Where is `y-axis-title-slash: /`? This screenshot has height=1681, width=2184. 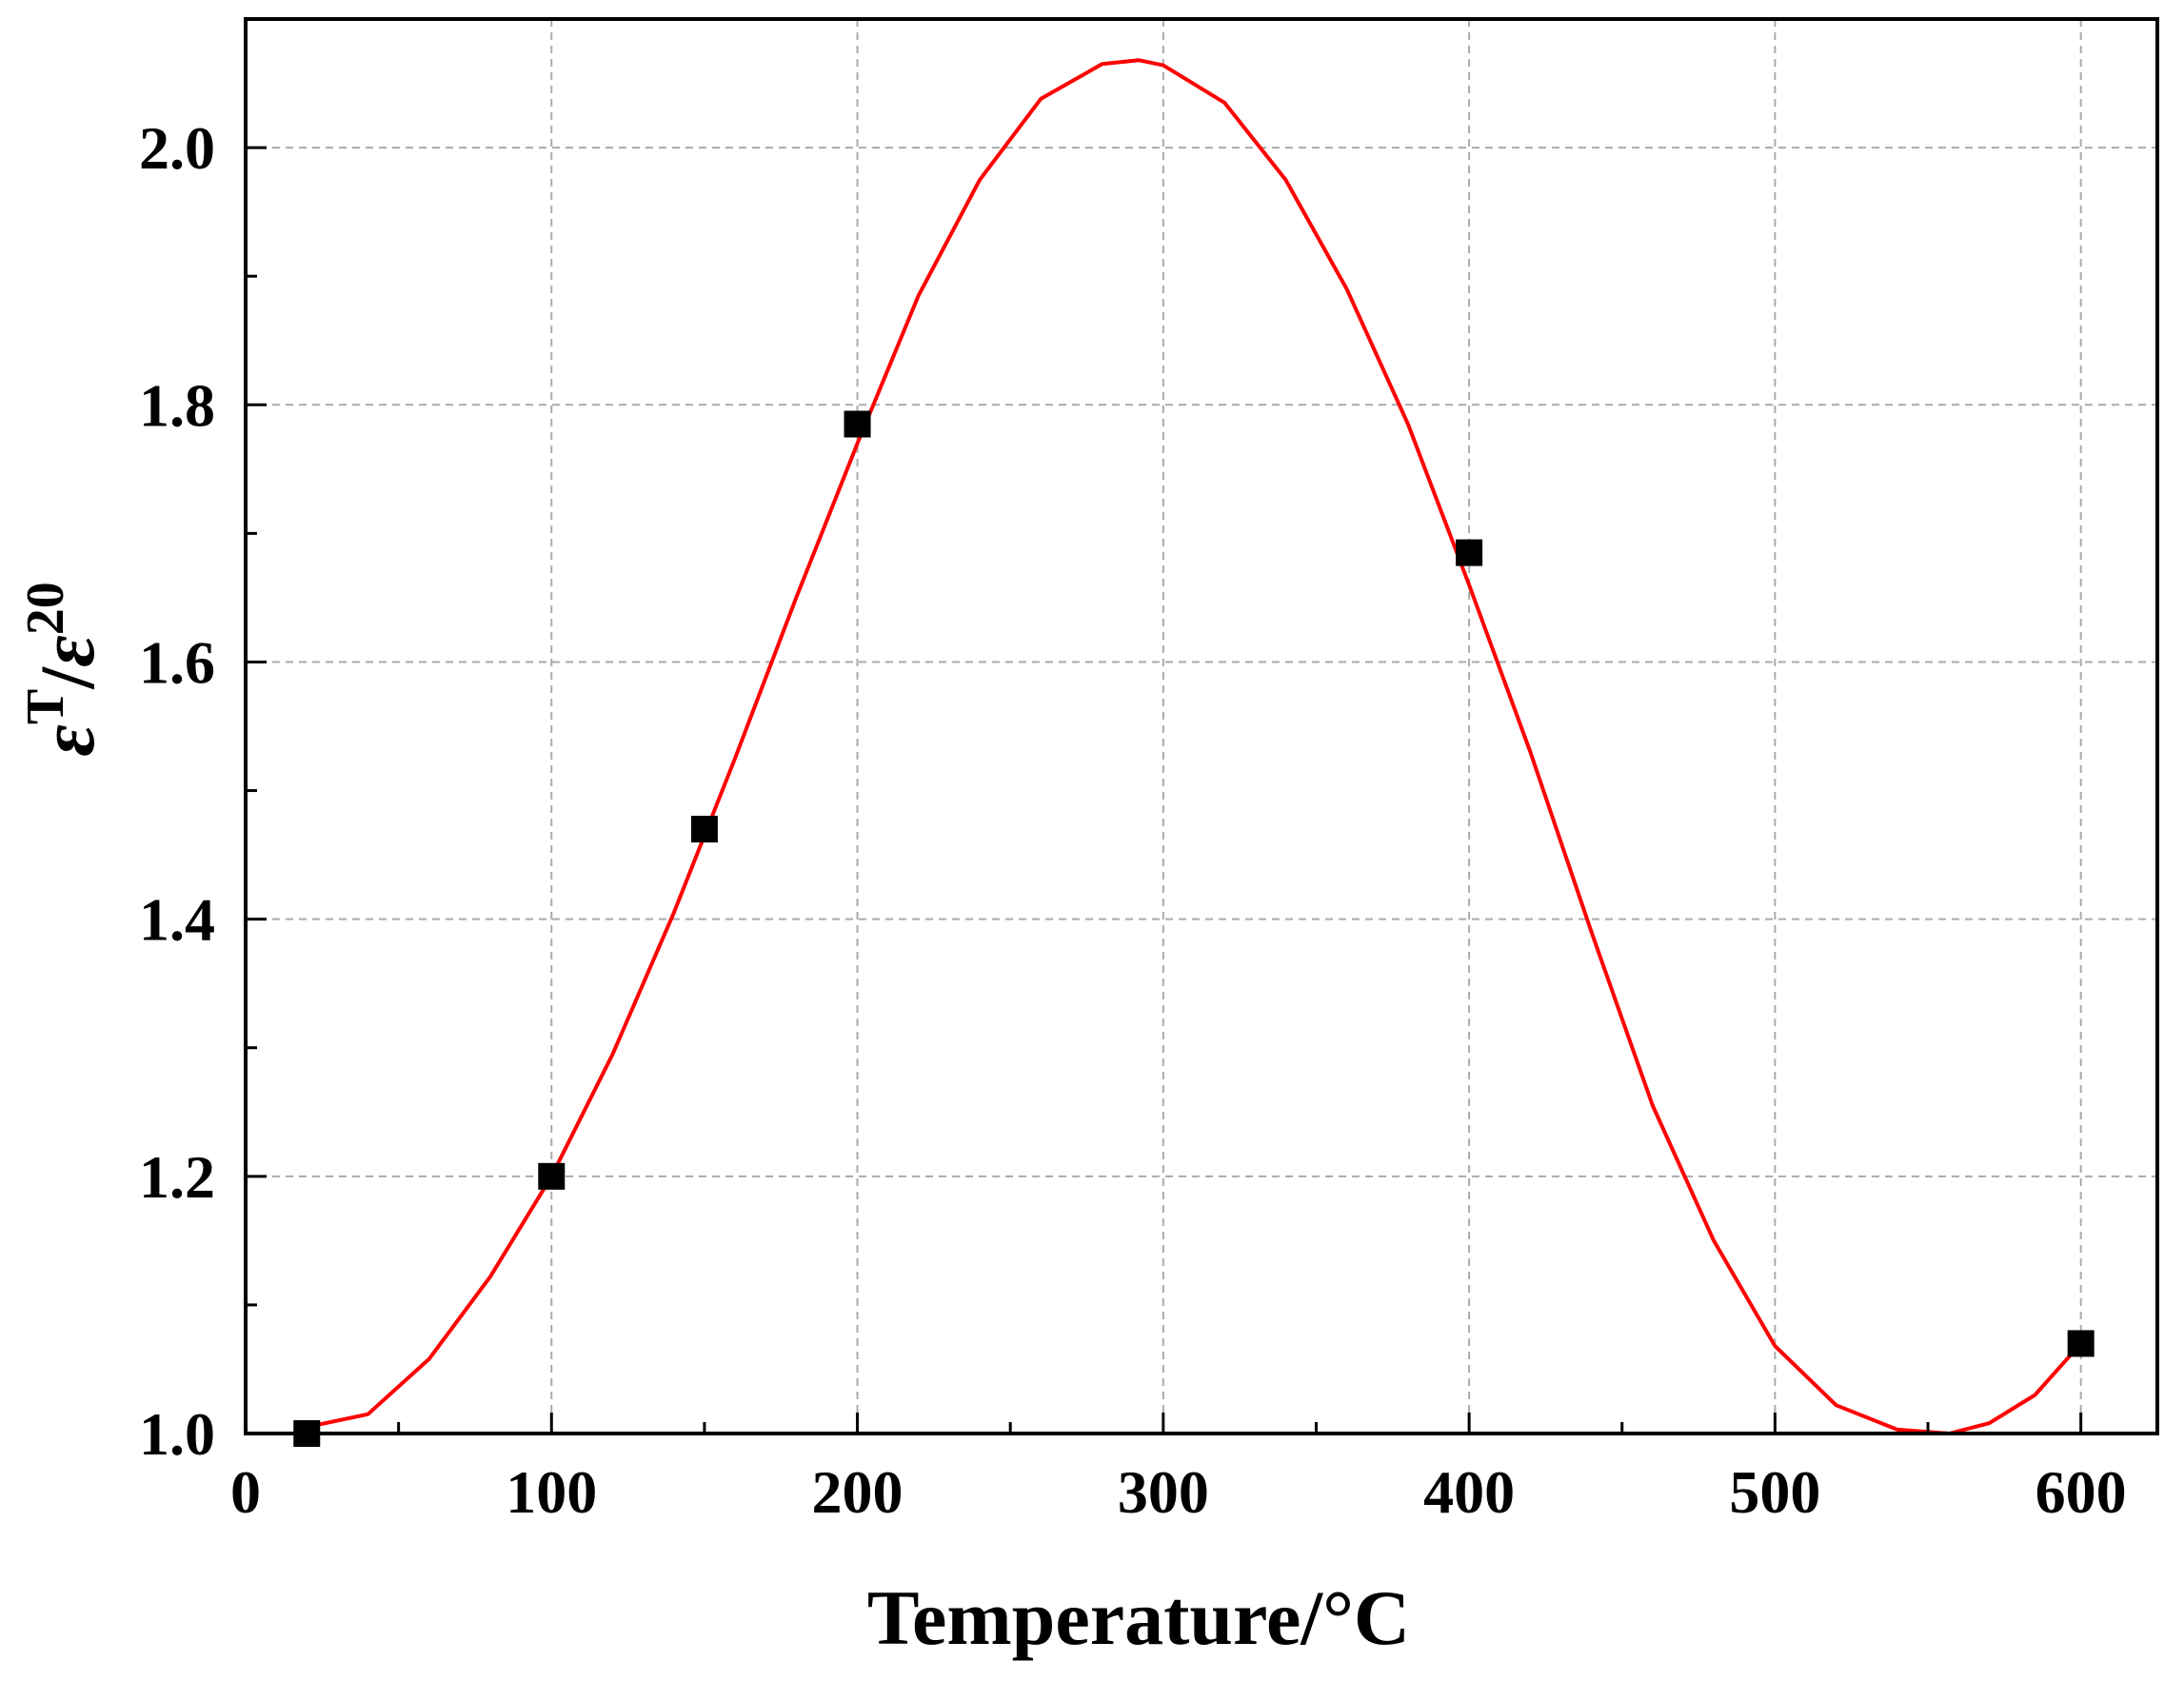 y-axis-title-slash: / is located at coordinates (67, 678).